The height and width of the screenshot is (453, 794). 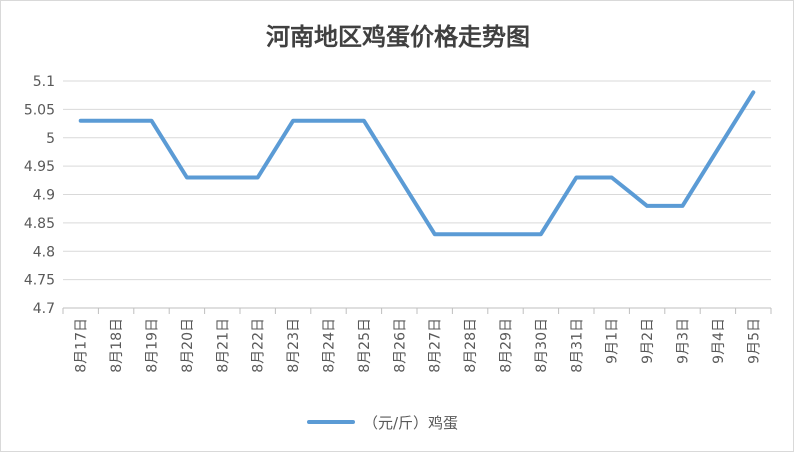 I want to click on y-tick-label: 5, so click(x=50, y=139).